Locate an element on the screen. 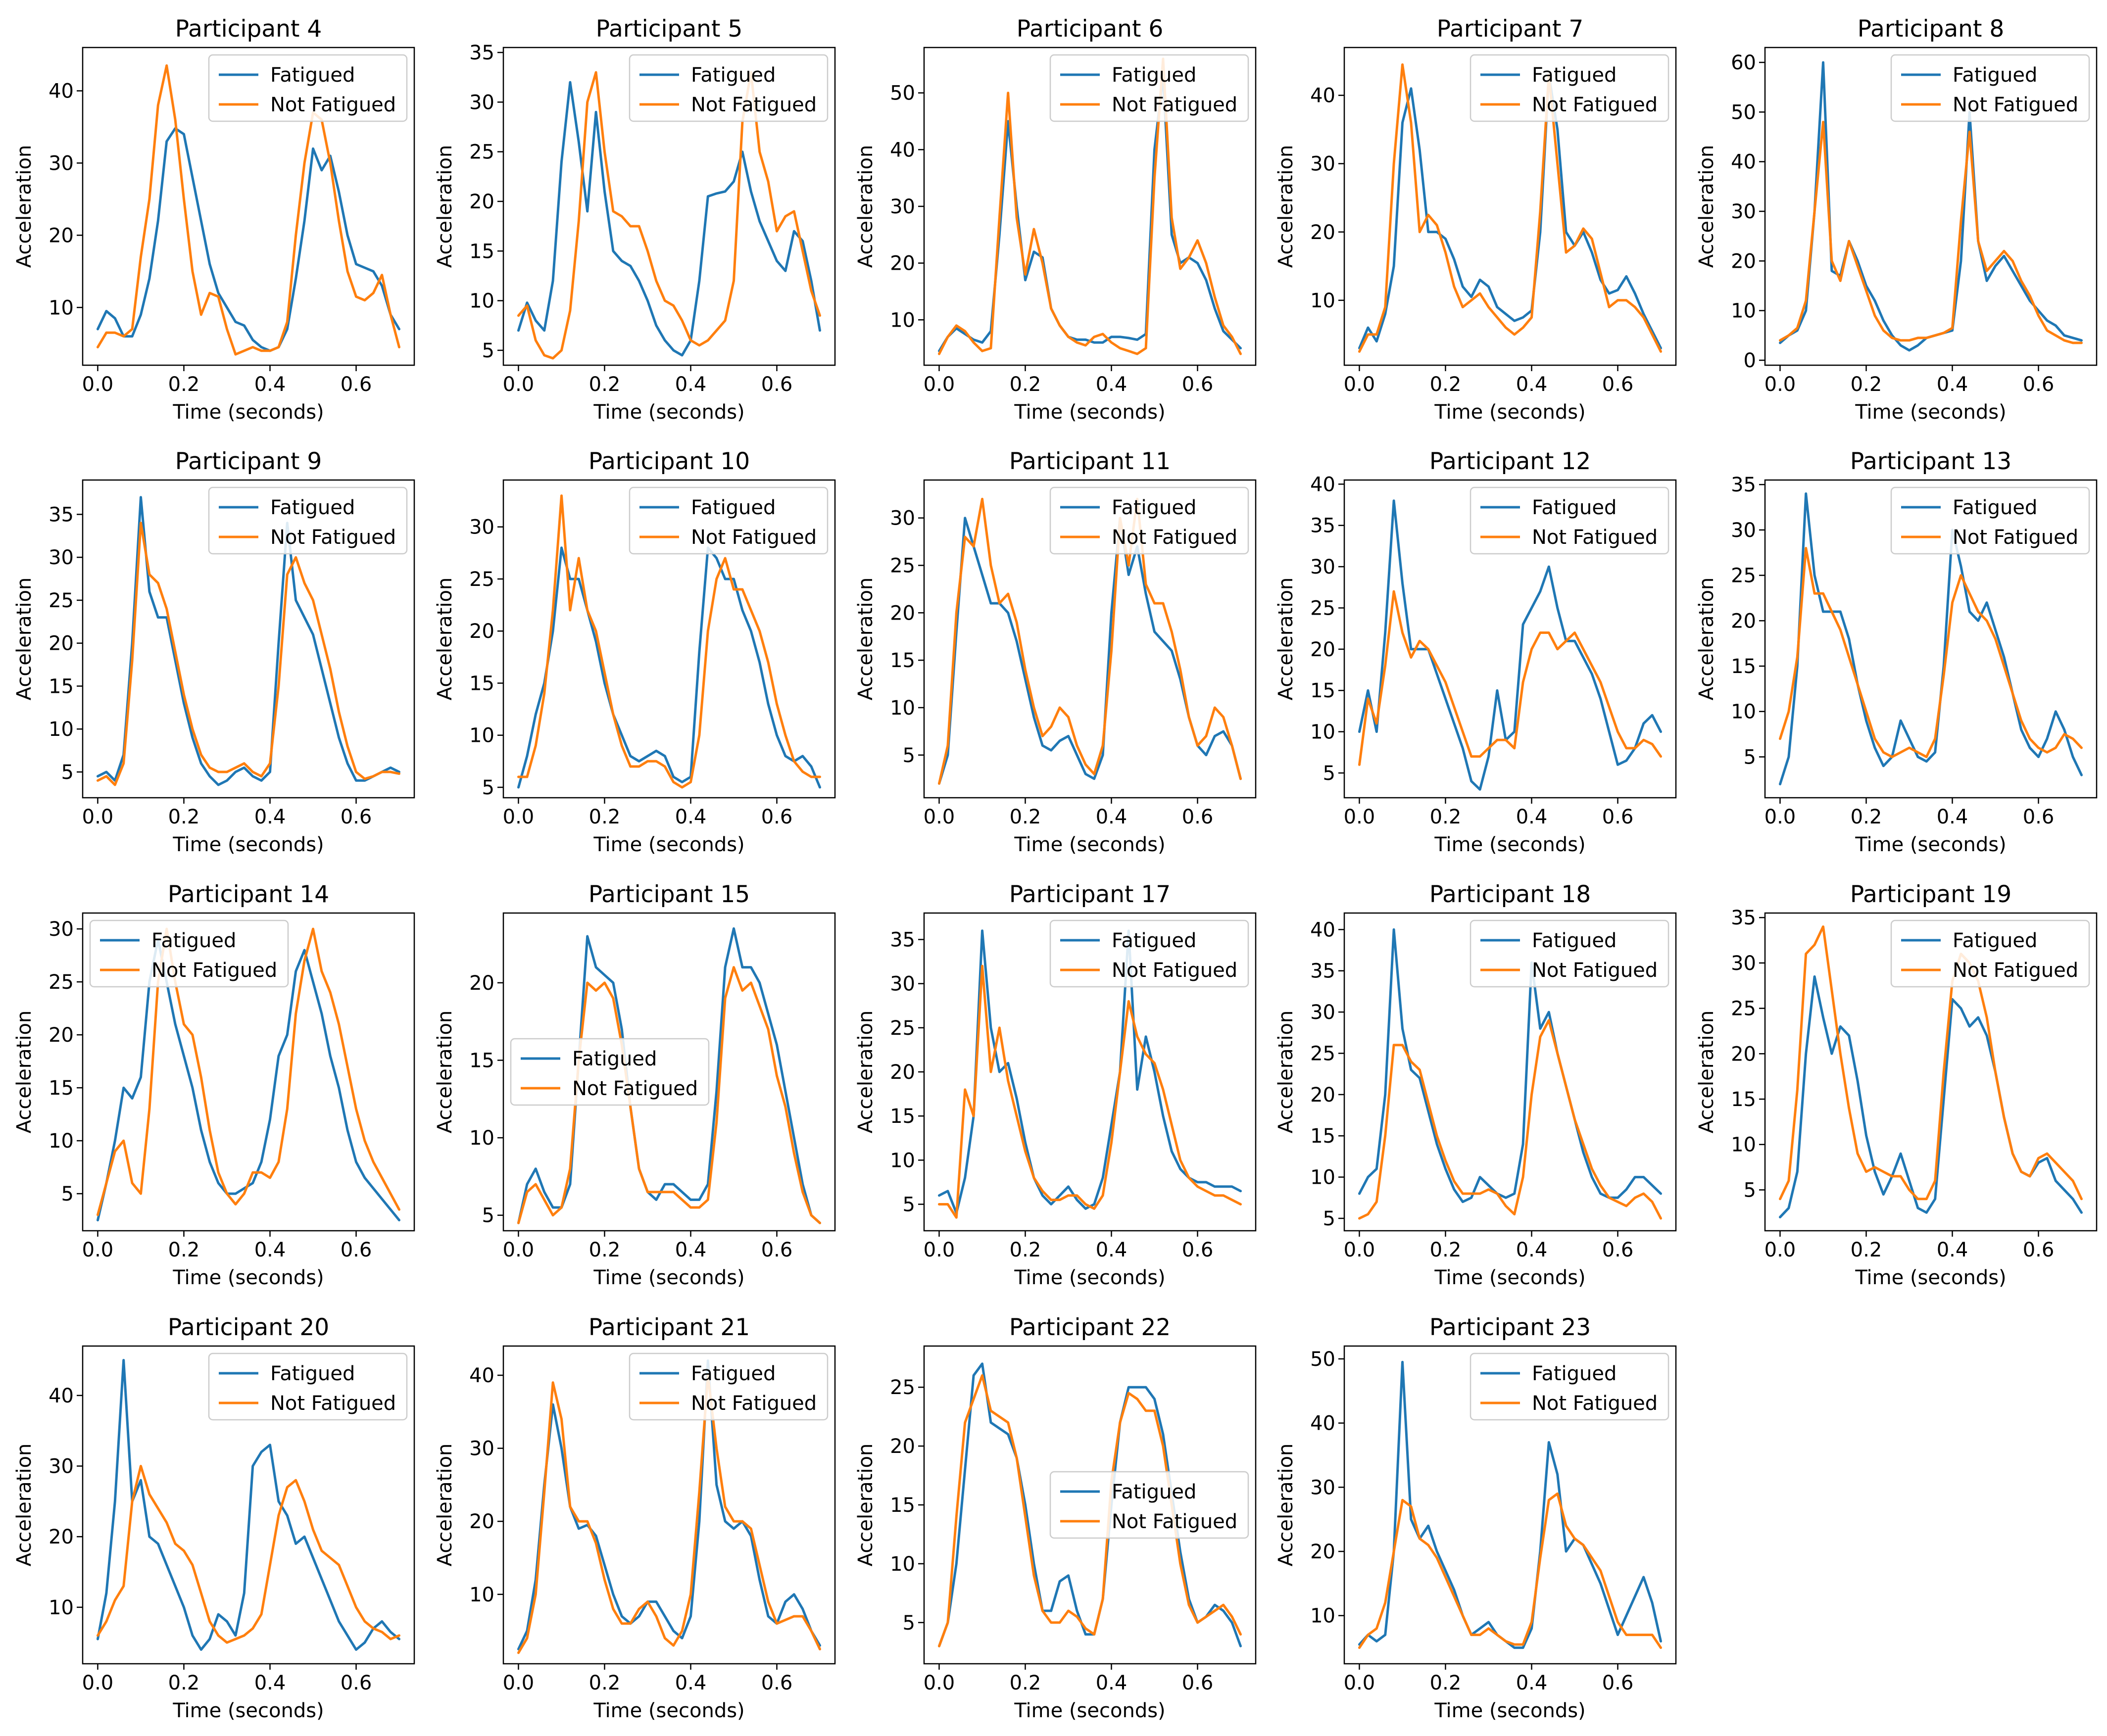  y-tick-label: 15 is located at coordinates (481, 683).